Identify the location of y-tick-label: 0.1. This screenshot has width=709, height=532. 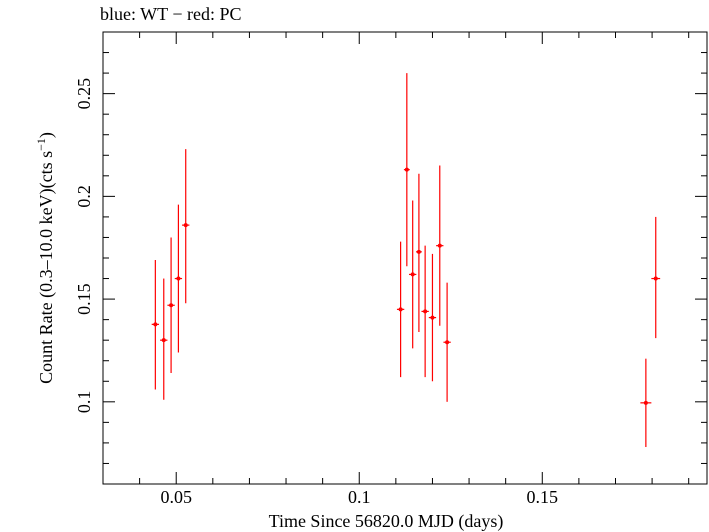
(84, 402).